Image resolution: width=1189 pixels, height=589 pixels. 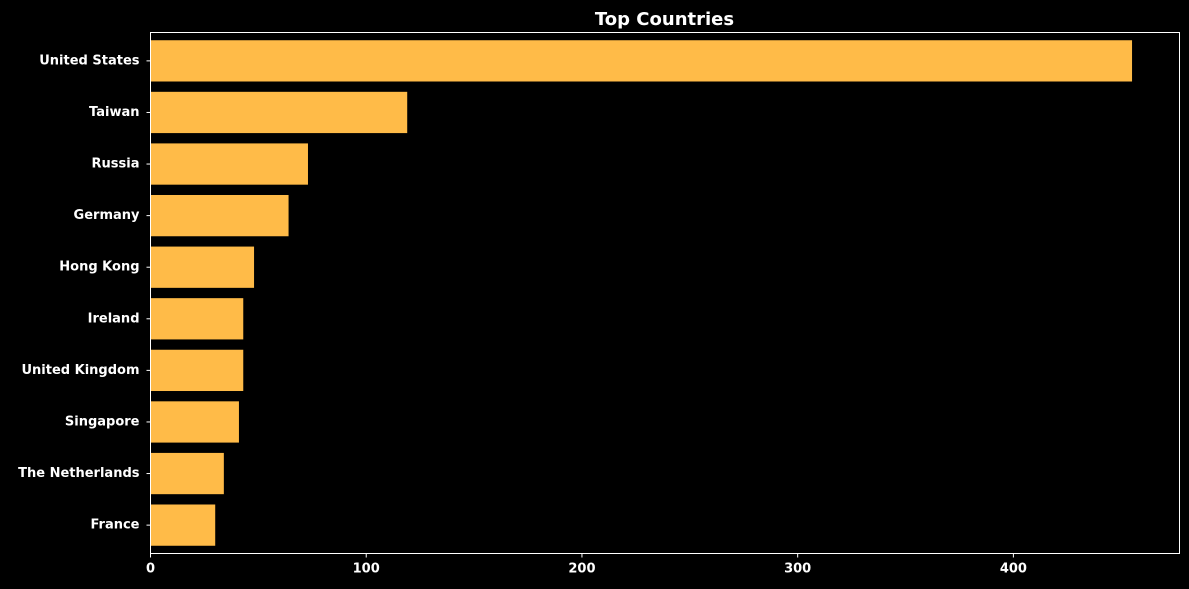 What do you see at coordinates (797, 569) in the screenshot?
I see `x-tick-label: 300` at bounding box center [797, 569].